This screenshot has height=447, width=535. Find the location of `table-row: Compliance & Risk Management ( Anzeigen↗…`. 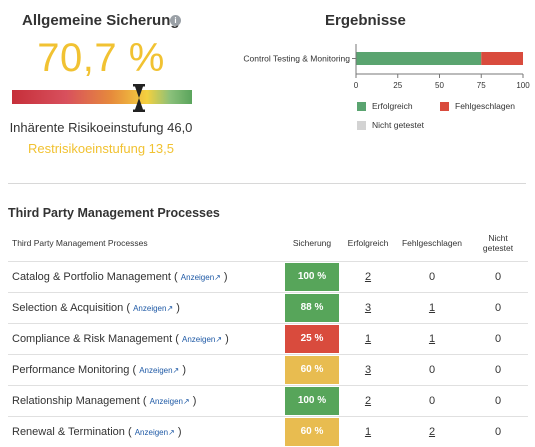

table-row: Compliance & Risk Management ( Anzeigen↗… is located at coordinates (268, 339).